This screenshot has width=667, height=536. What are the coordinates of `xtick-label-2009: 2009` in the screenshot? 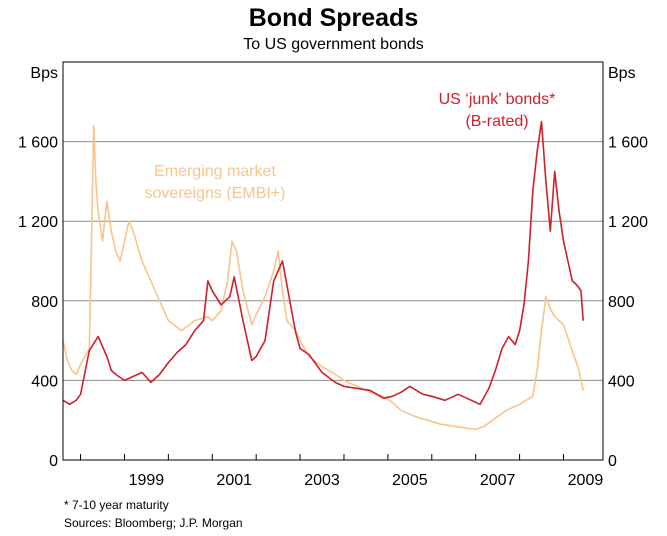 It's located at (586, 480).